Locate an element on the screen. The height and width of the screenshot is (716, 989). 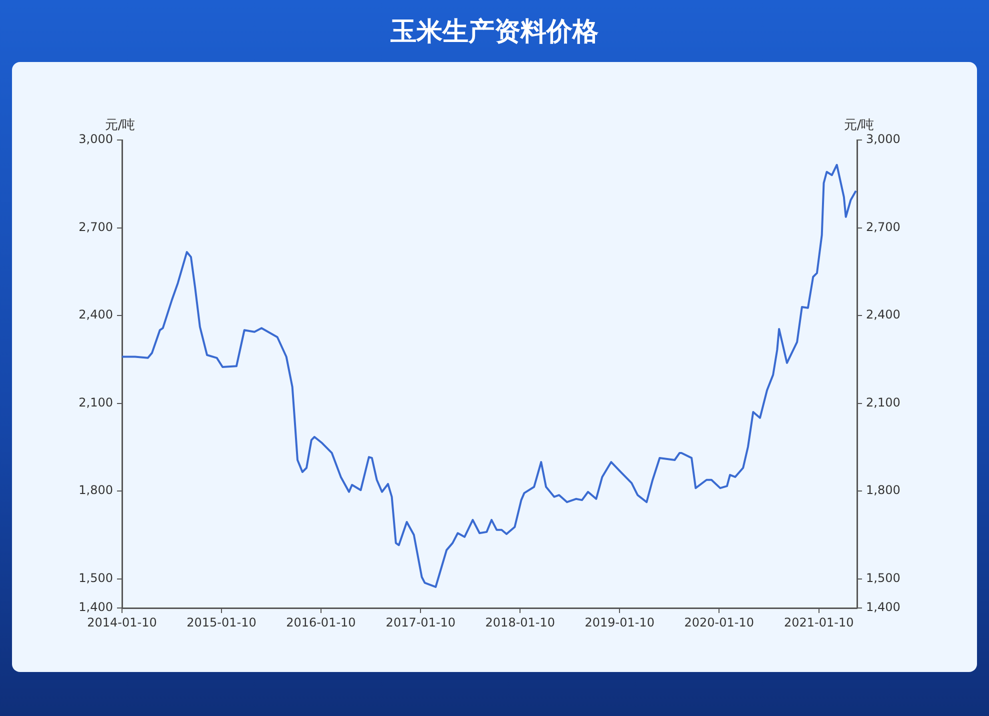
y2-tick-label: 2,700 is located at coordinates (883, 227).